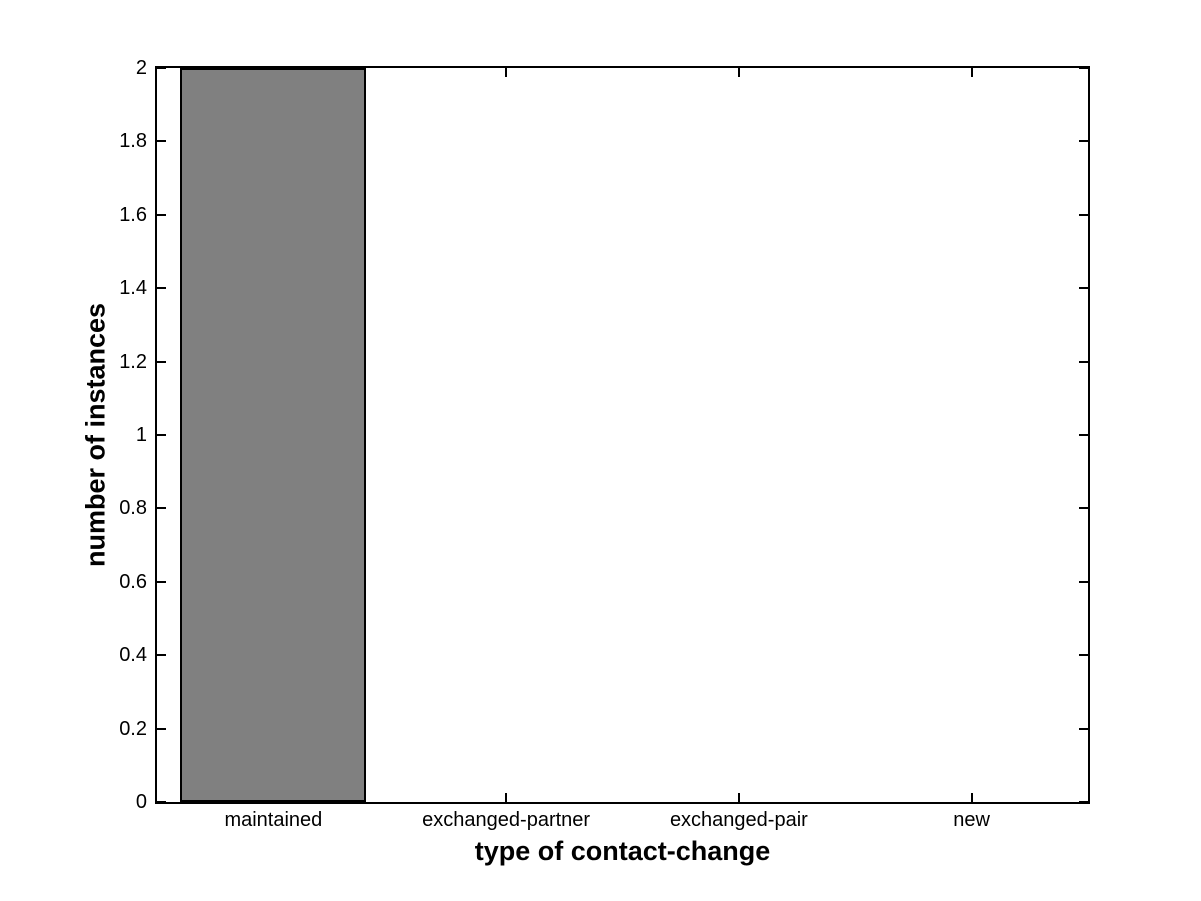 This screenshot has width=1201, height=901. What do you see at coordinates (141, 435) in the screenshot?
I see `y-tick-label: 1` at bounding box center [141, 435].